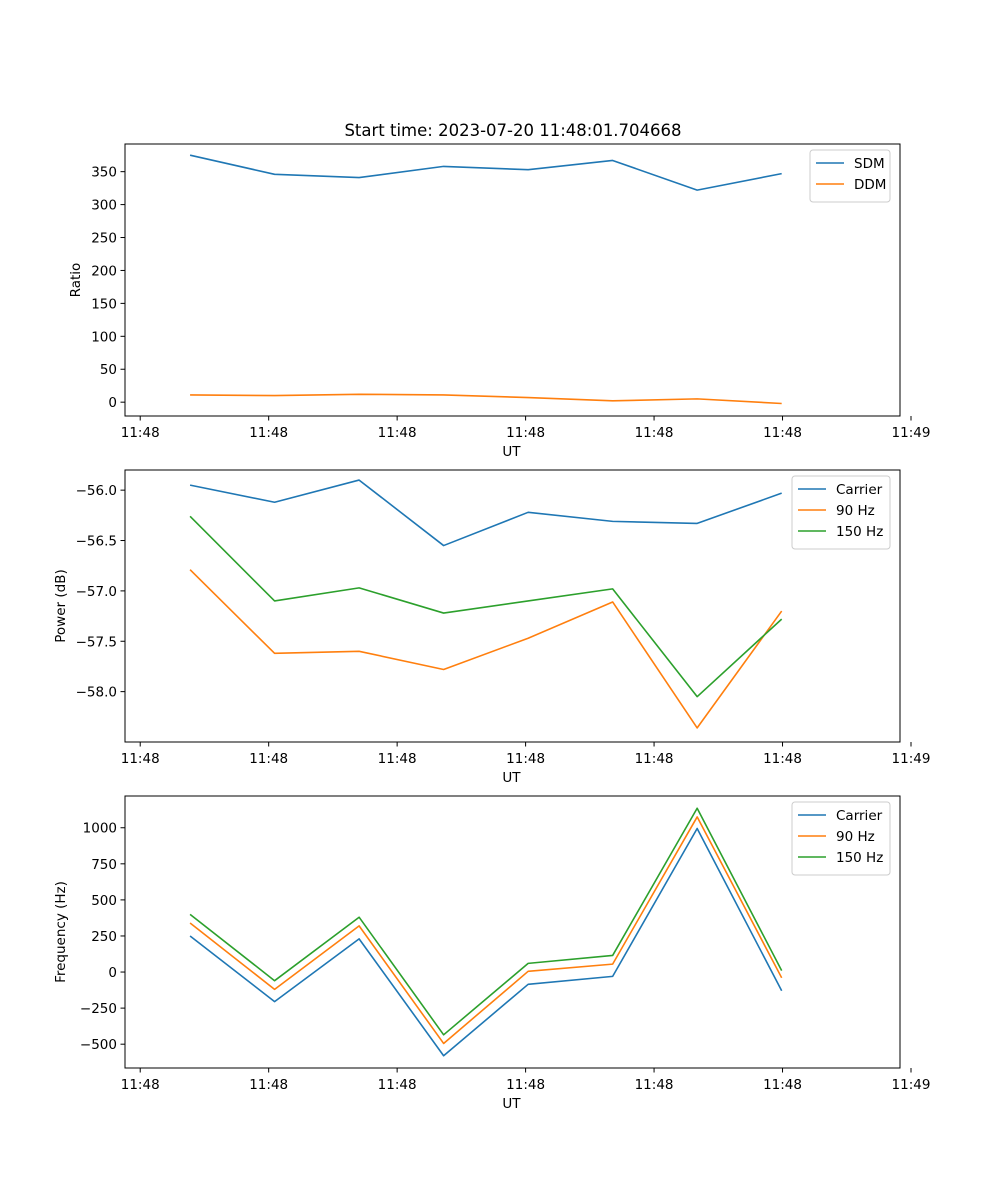  I want to click on y-tick-label: −56.5, so click(96, 542).